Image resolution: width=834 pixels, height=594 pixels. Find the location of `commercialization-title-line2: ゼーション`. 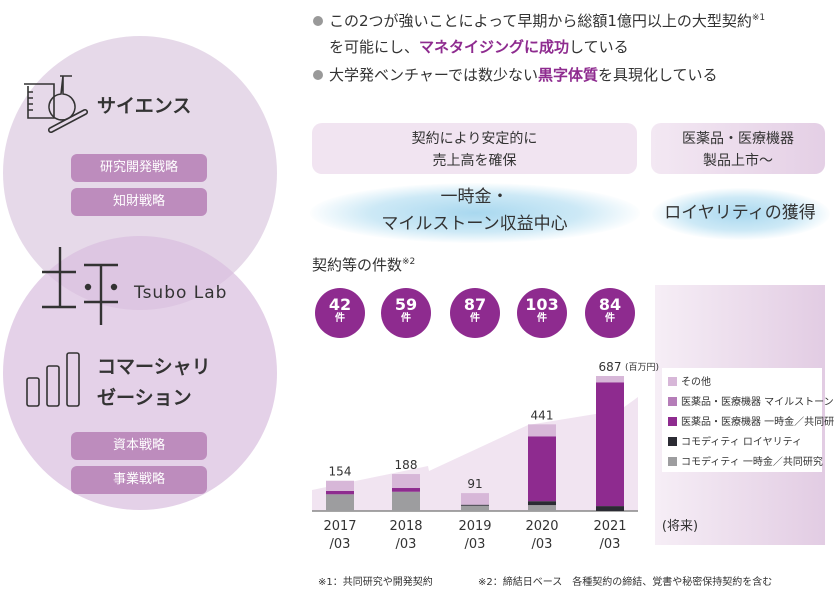

commercialization-title-line2: ゼーション is located at coordinates (144, 398).